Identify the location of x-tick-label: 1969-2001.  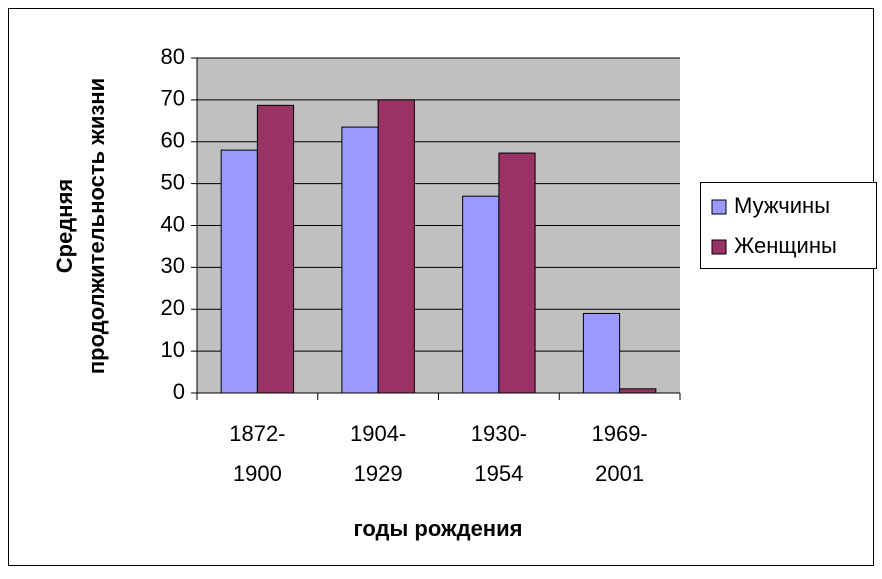
(619, 453).